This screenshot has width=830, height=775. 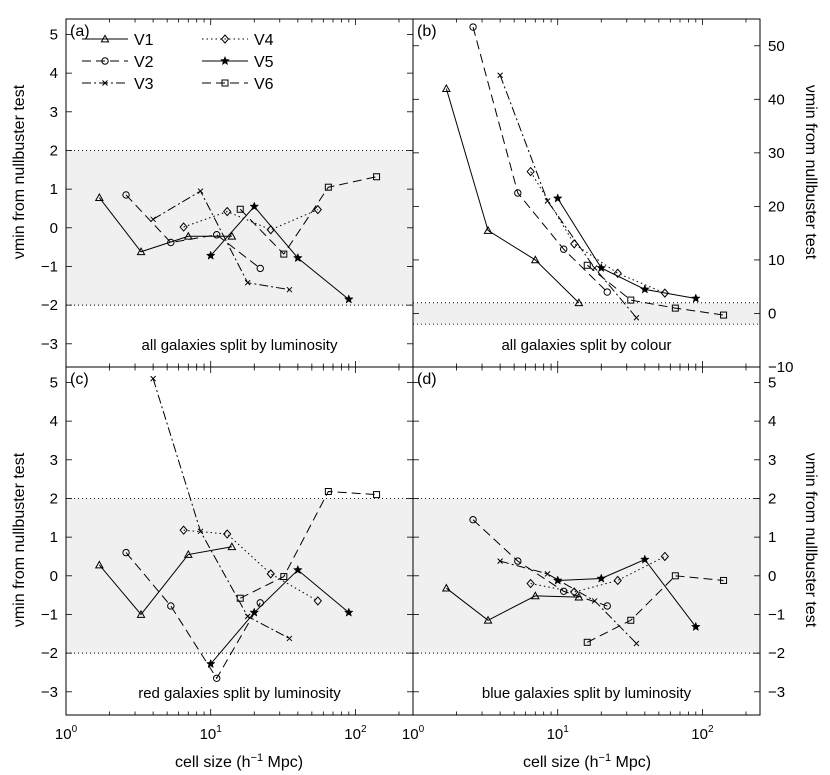 What do you see at coordinates (66, 733) in the screenshot?
I see `x-tick-label: 10⁰` at bounding box center [66, 733].